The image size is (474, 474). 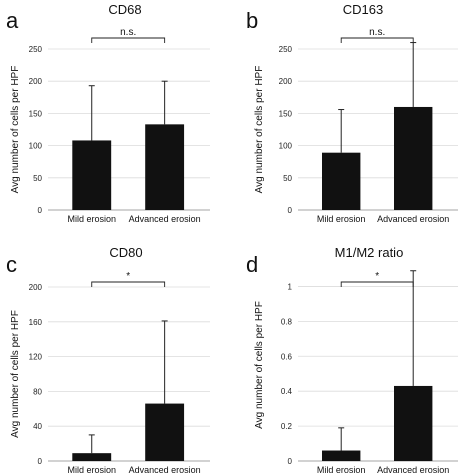 What do you see at coordinates (287, 321) in the screenshot?
I see `y-tick-label: 0.8` at bounding box center [287, 321].